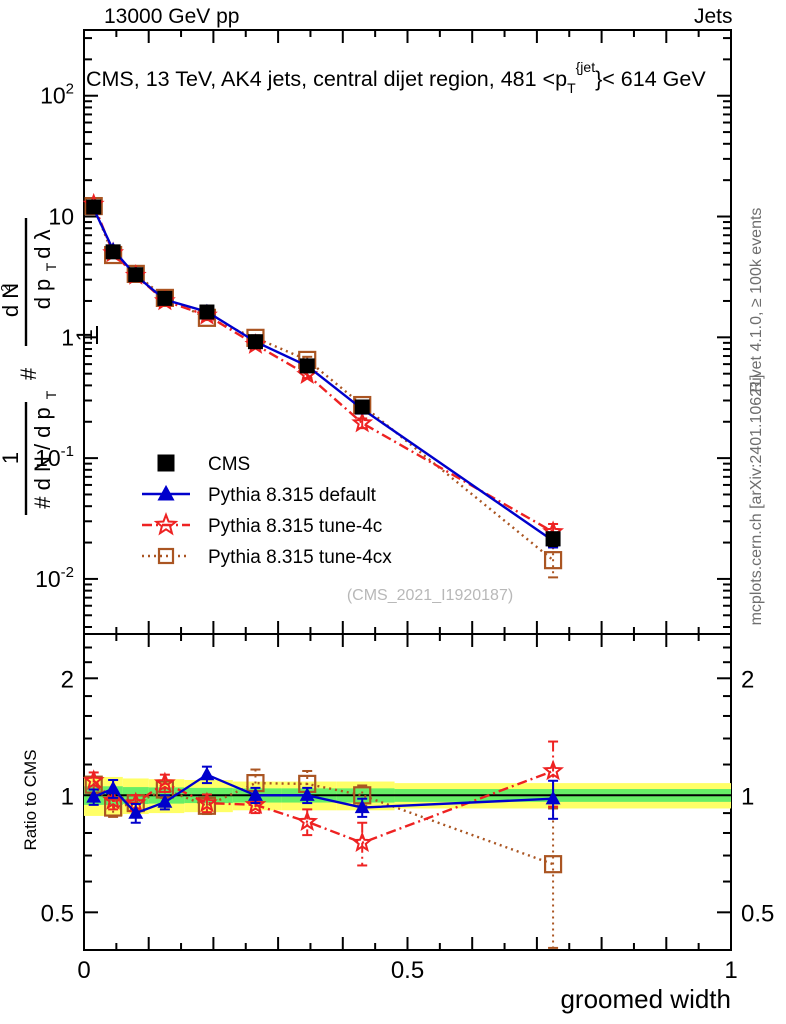 This screenshot has height=1024, width=786. What do you see at coordinates (713, 16) in the screenshot?
I see `header-right: Jets` at bounding box center [713, 16].